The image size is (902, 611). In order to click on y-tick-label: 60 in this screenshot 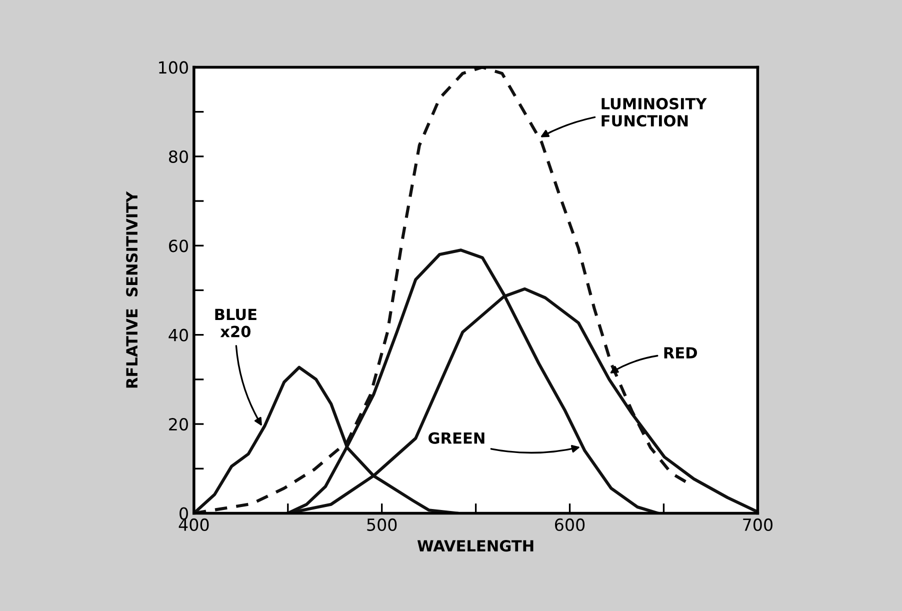, I will do `click(178, 246)`.